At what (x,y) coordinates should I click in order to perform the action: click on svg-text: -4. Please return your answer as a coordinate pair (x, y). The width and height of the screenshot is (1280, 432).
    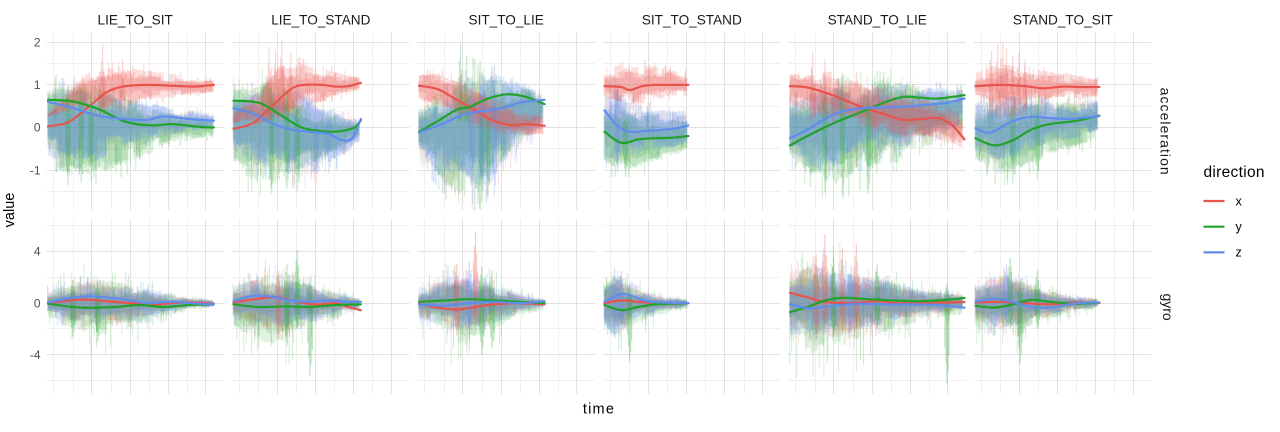
    Looking at the image, I should click on (35, 355).